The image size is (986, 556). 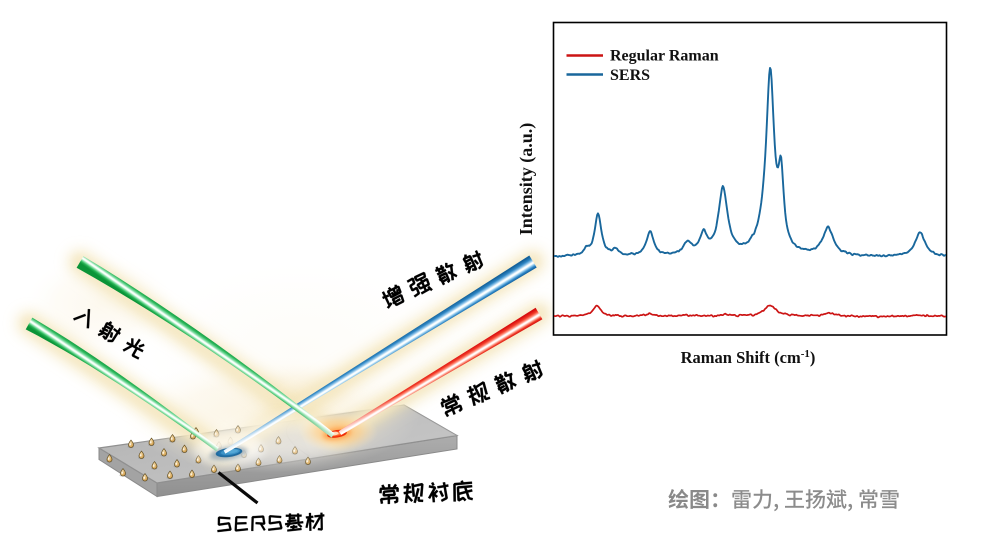 What do you see at coordinates (526, 179) in the screenshot?
I see `svg-text: Intensity (a.u.)` at bounding box center [526, 179].